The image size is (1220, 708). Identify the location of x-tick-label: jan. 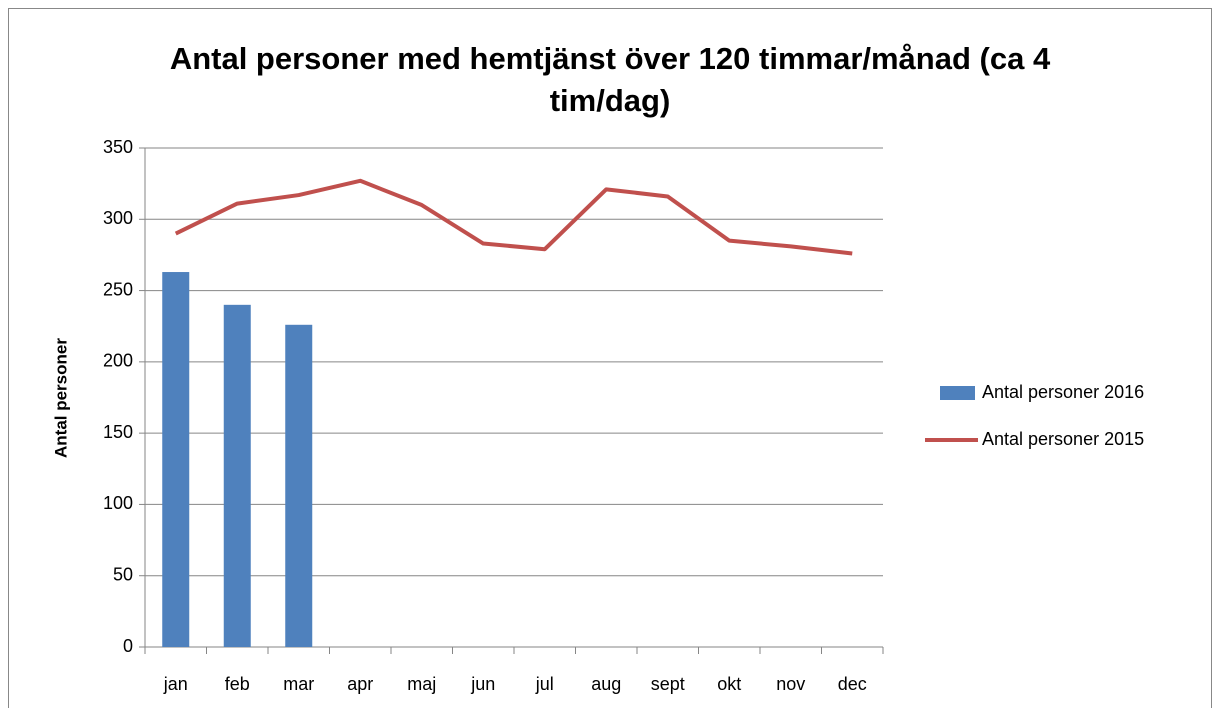
(175, 684).